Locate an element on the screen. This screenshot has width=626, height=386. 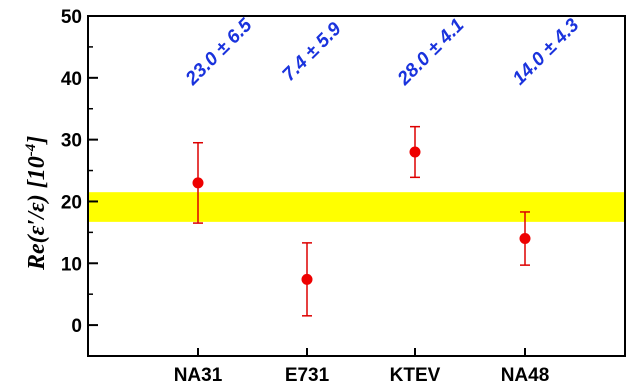
x-axis-labels: NA31 E731 KTEV NA48 is located at coordinates (362, 367).